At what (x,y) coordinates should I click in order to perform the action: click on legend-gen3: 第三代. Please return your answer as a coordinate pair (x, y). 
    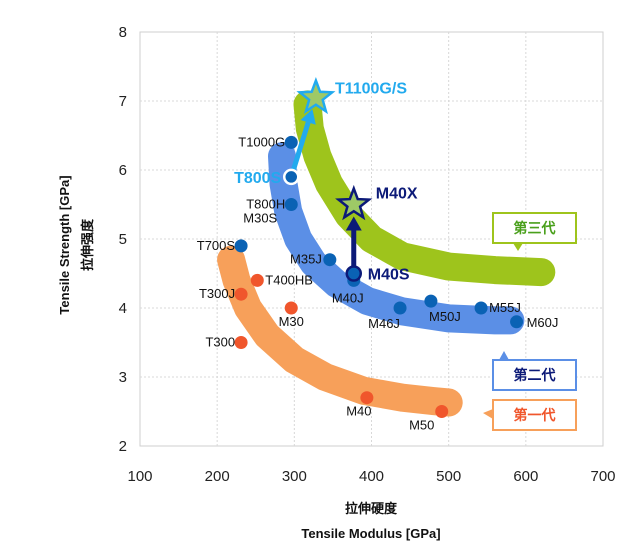
    Looking at the image, I should click on (534, 231).